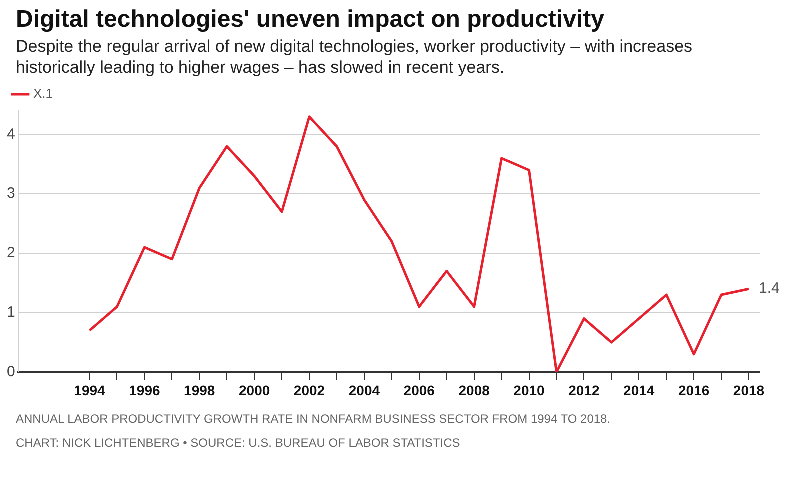 This screenshot has height=488, width=812. What do you see at coordinates (11, 371) in the screenshot?
I see `y-tick-label: 0` at bounding box center [11, 371].